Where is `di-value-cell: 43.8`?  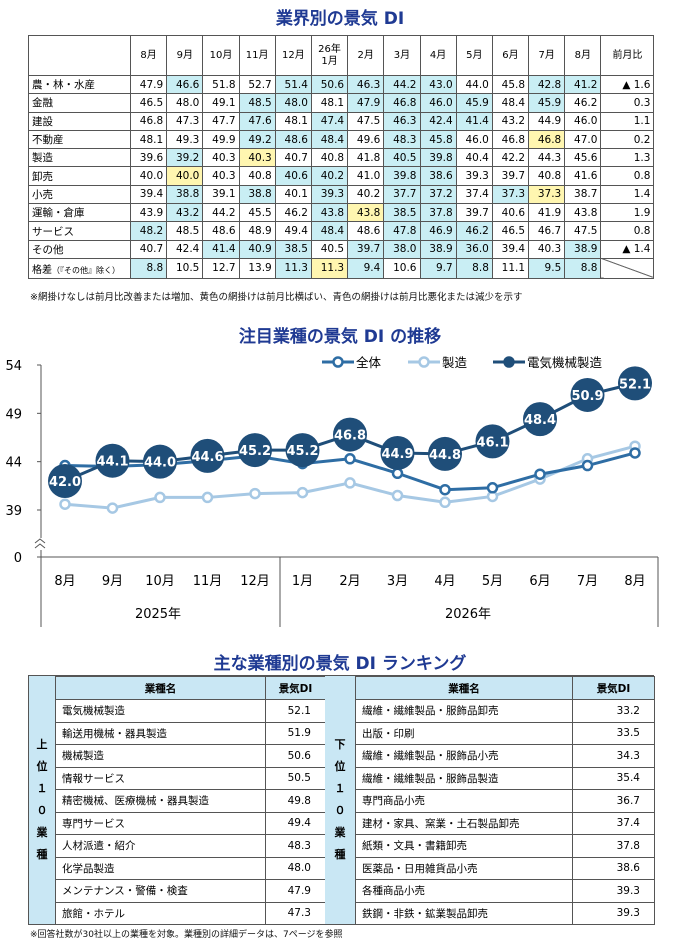 di-value-cell: 43.8 is located at coordinates (583, 213).